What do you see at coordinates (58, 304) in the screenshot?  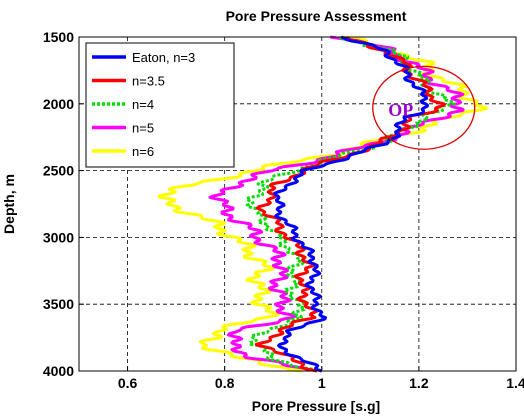 I see `y-tick-label: 3500` at bounding box center [58, 304].